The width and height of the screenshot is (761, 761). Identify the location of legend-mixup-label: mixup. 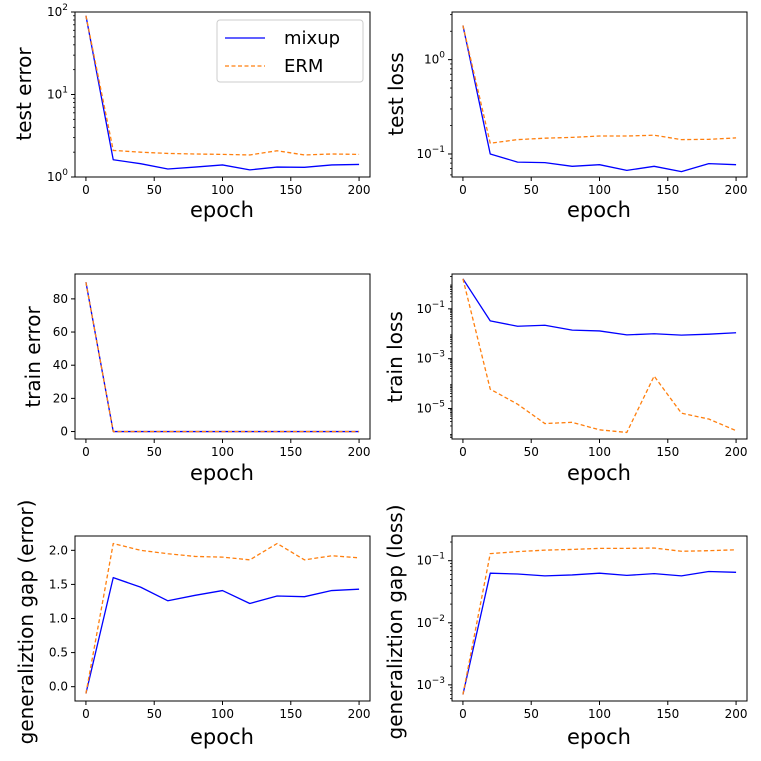
(312, 38).